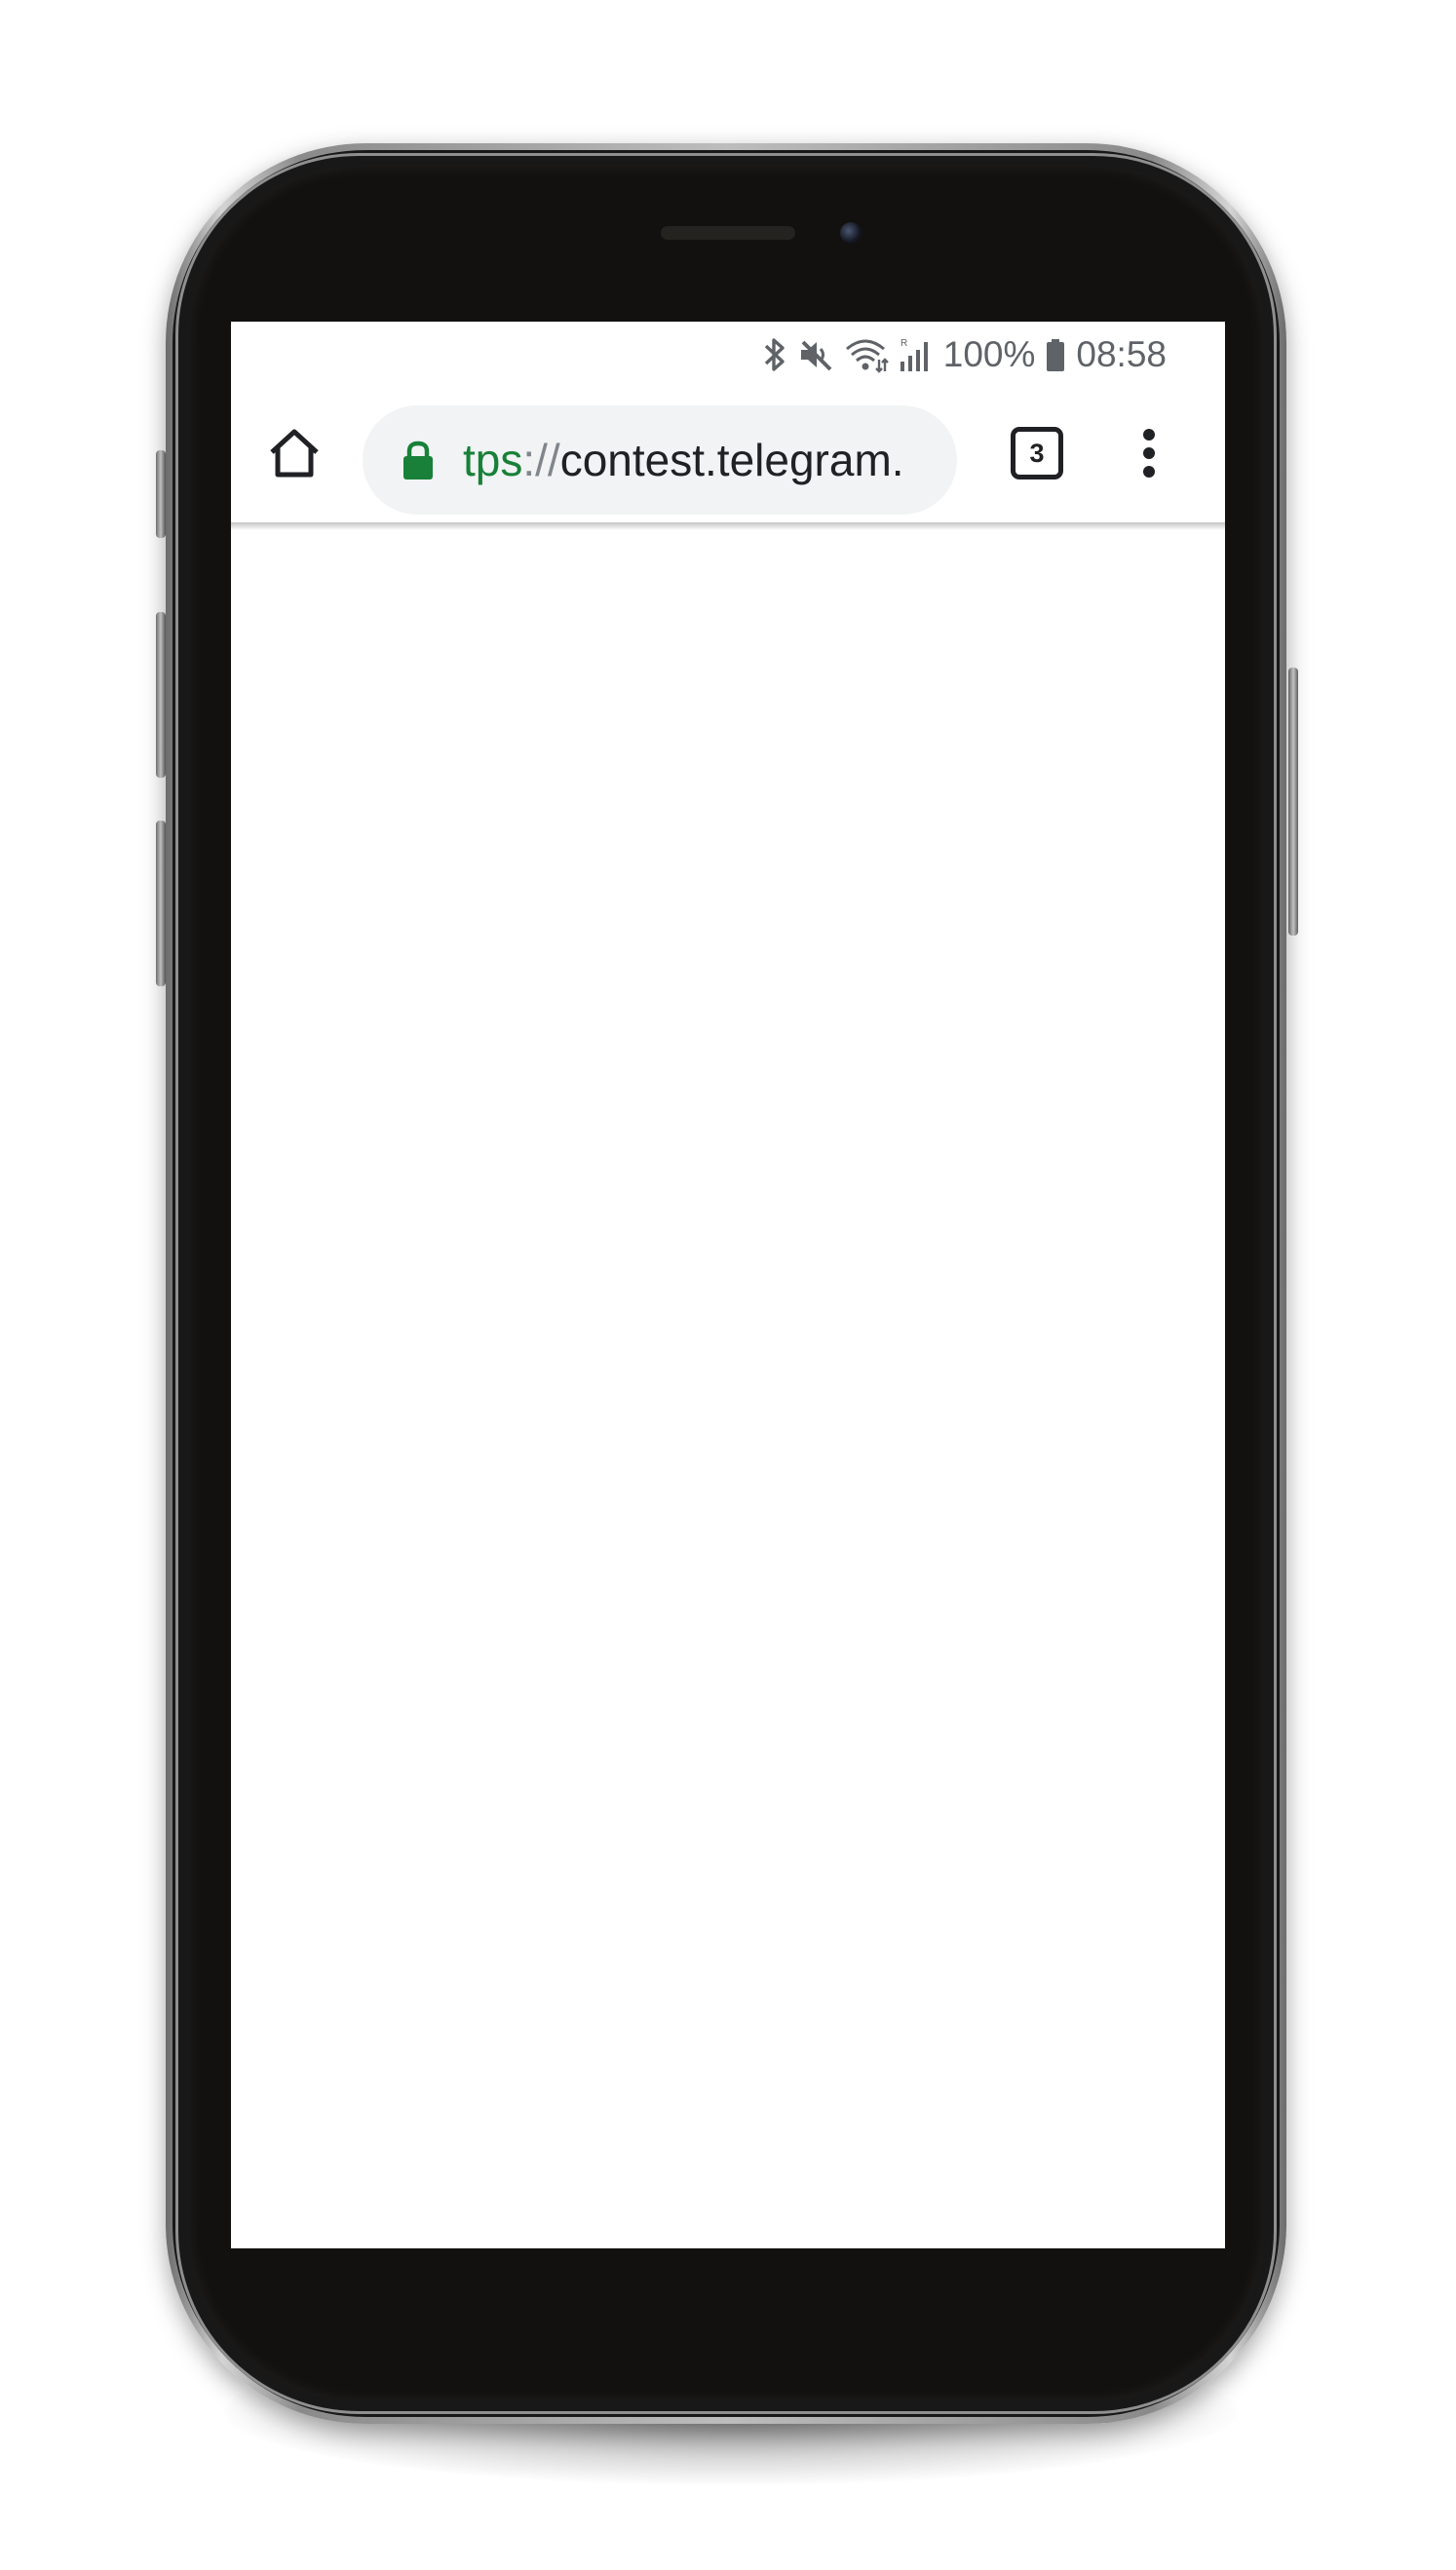  Describe the element at coordinates (851, 233) in the screenshot. I see `front-camera-icon` at that location.